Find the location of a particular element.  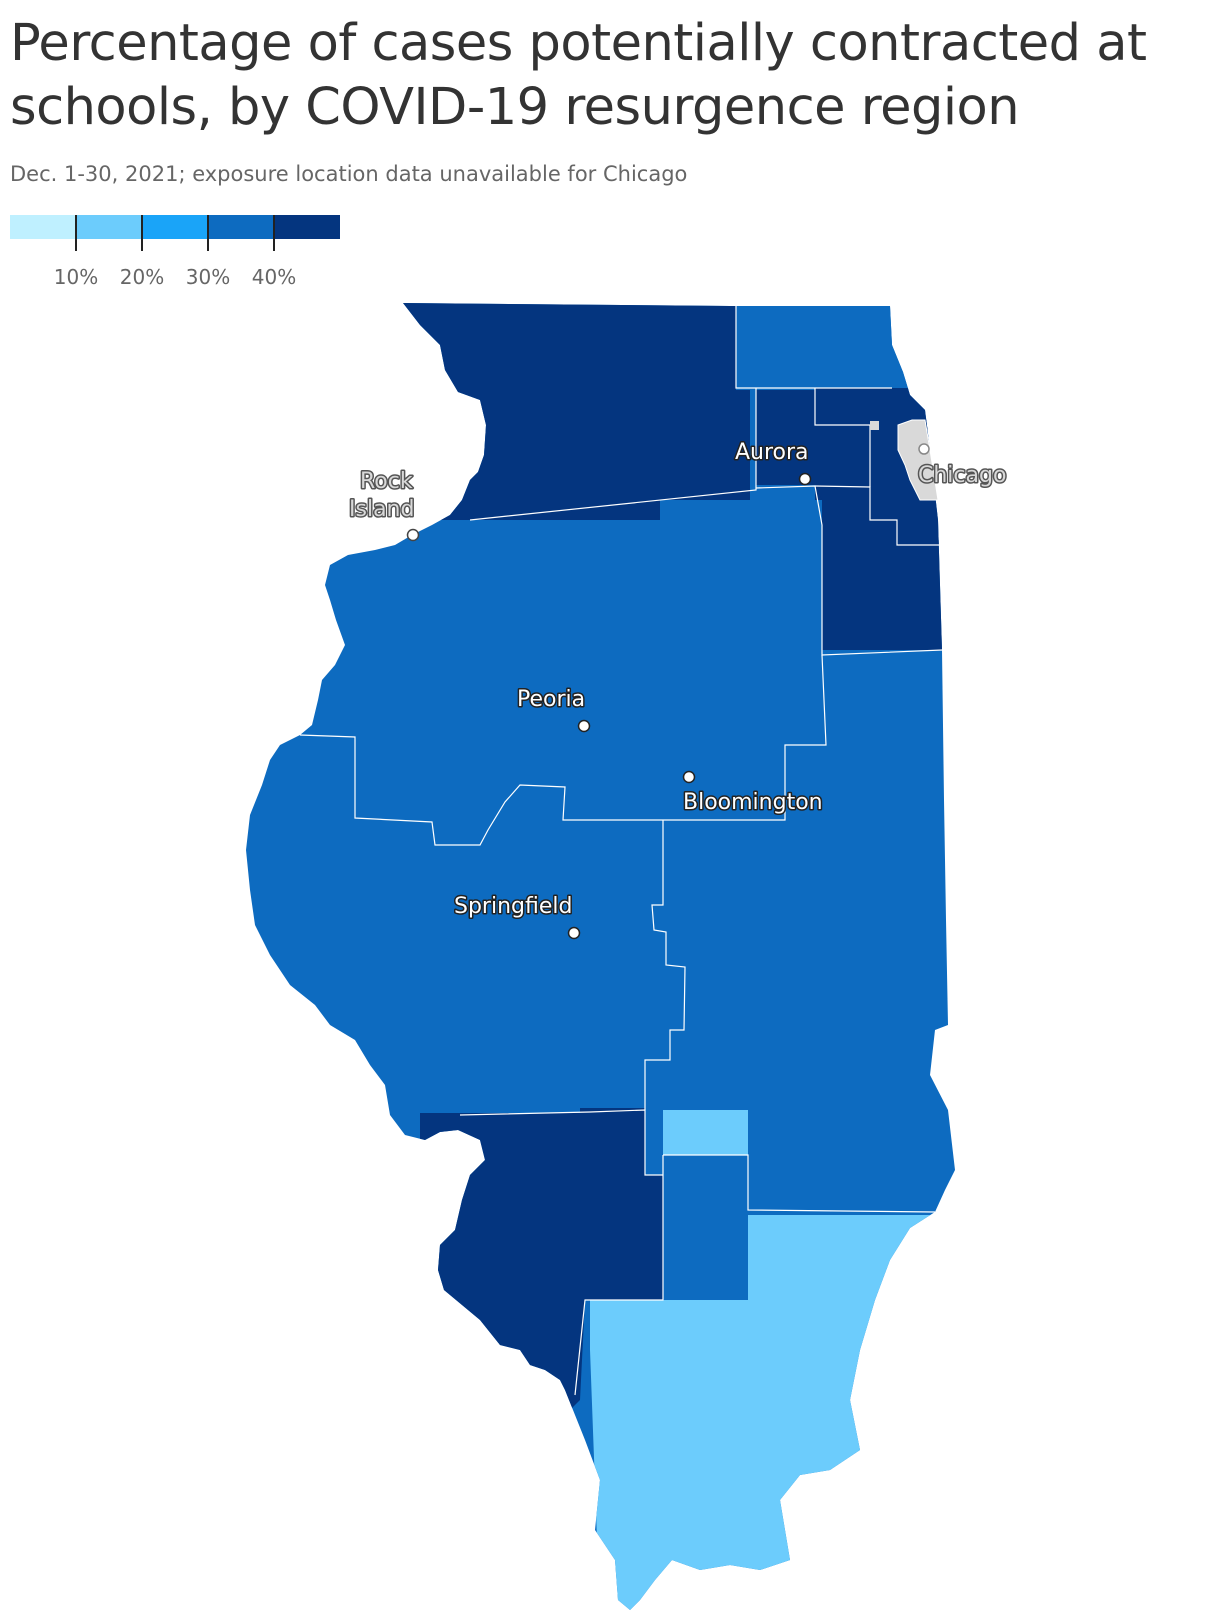

aurora-marker is located at coordinates (805, 479).